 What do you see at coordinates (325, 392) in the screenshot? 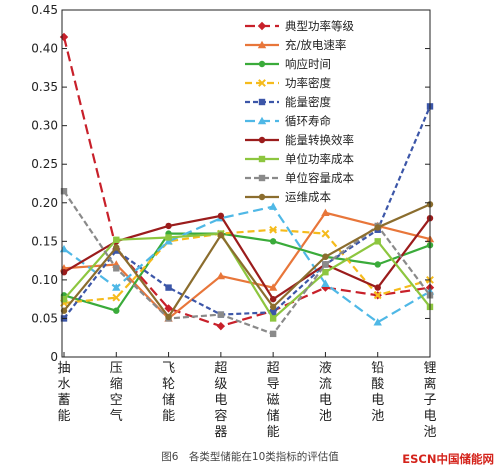
I see `x-tick-label: 液流电池` at bounding box center [325, 392].